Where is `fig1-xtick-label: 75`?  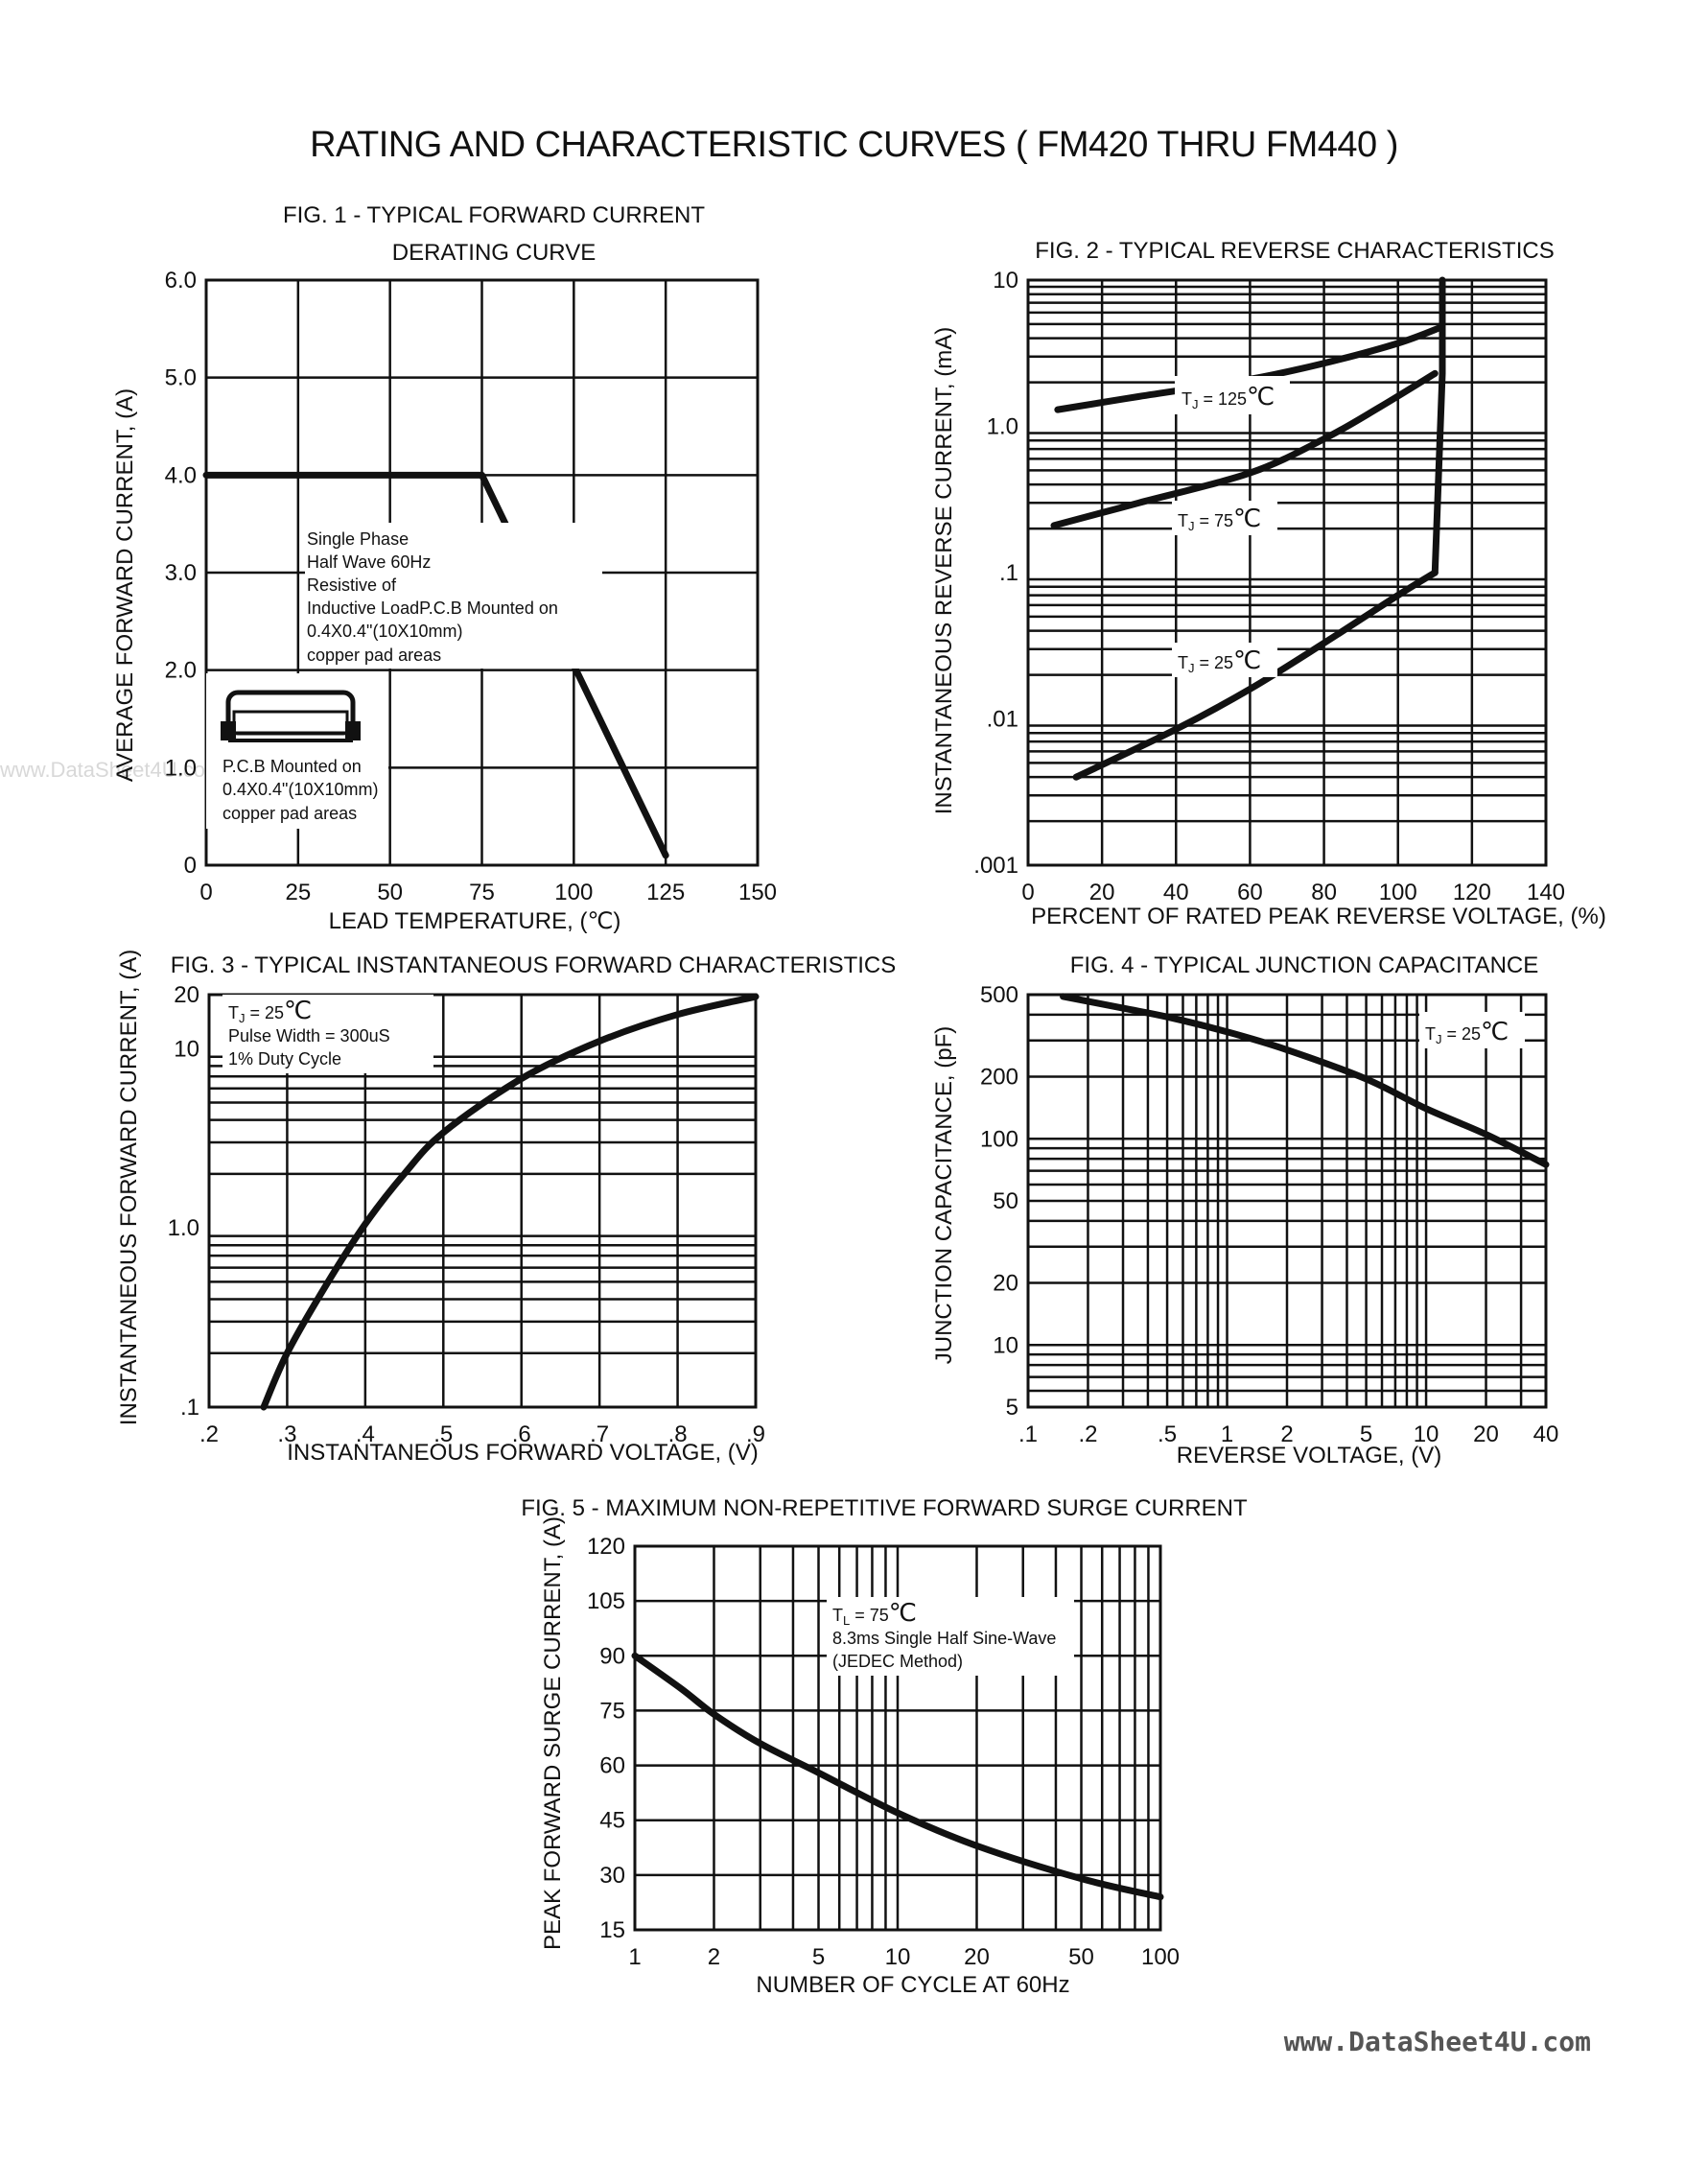
fig1-xtick-label: 75 is located at coordinates (482, 892).